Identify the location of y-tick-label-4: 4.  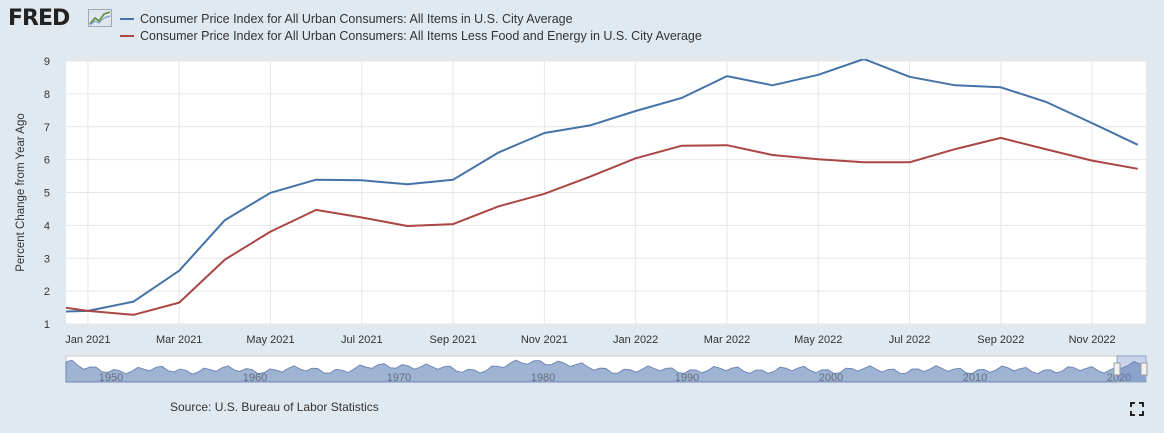
(47, 226).